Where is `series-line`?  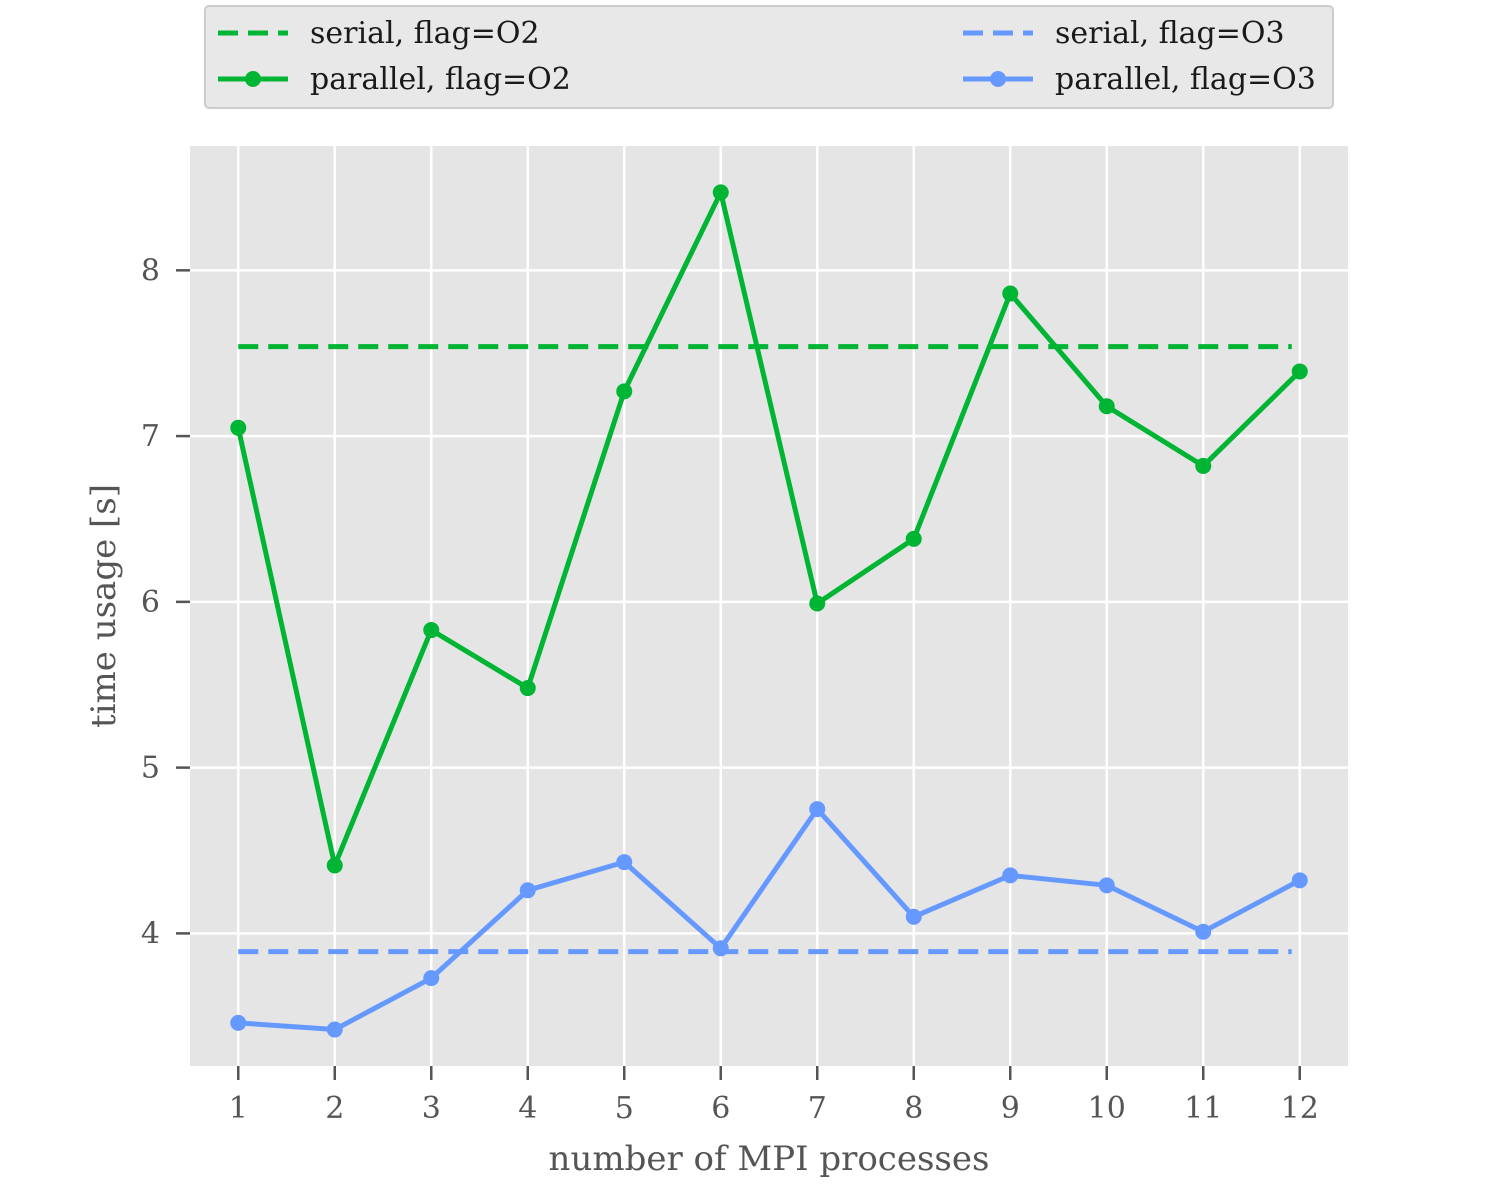 series-line is located at coordinates (769, 919).